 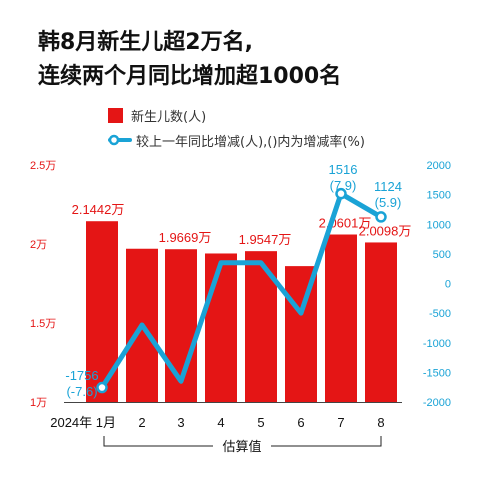 I want to click on x-tick-label: 7, so click(x=340, y=422).